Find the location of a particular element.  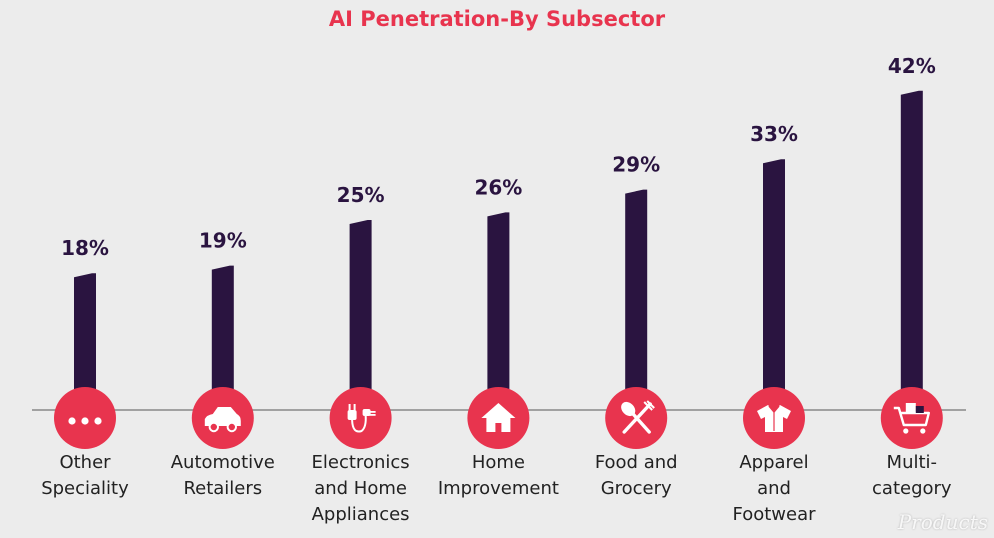

category-label-1: Other Speciality is located at coordinates (85, 475).